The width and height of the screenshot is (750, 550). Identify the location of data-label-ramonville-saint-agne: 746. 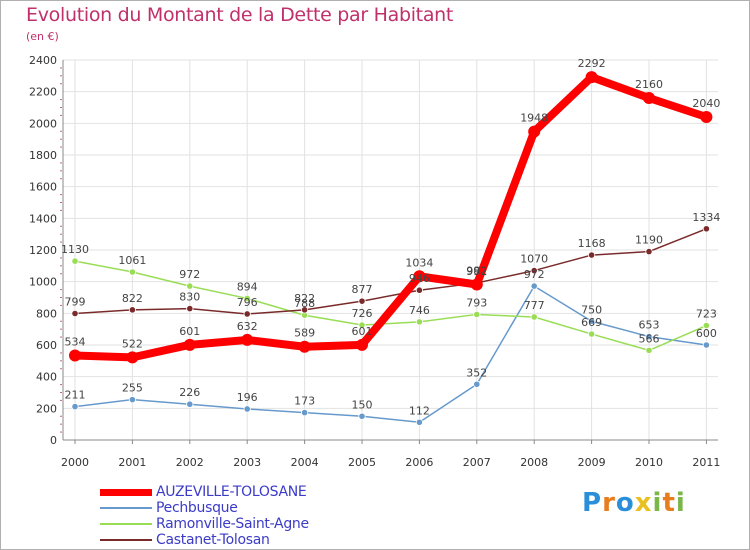
(419, 310).